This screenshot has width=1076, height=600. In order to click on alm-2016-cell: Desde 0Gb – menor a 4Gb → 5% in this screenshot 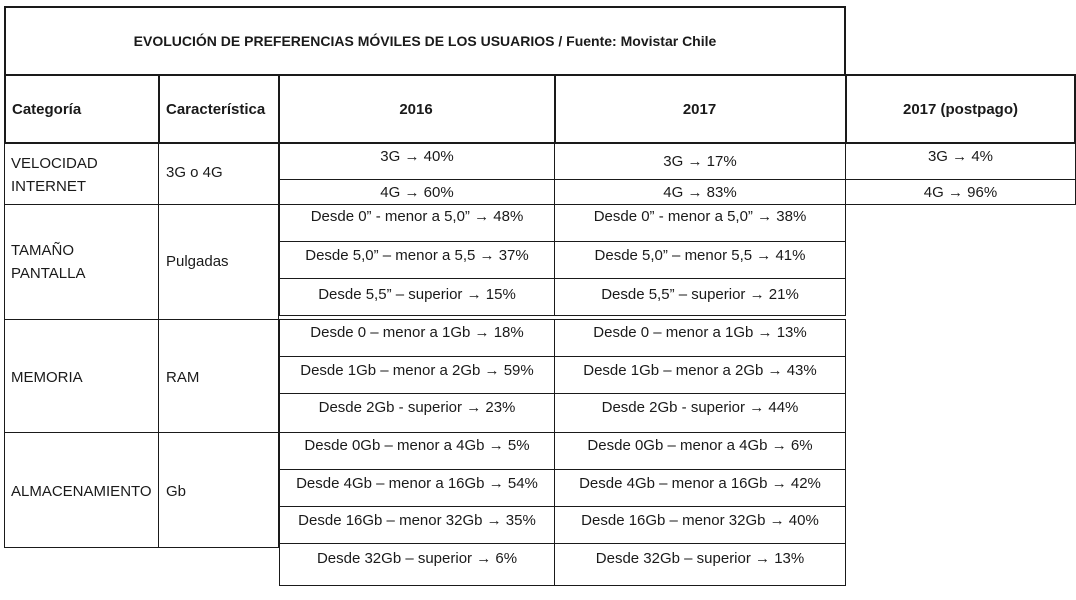, I will do `click(417, 445)`.